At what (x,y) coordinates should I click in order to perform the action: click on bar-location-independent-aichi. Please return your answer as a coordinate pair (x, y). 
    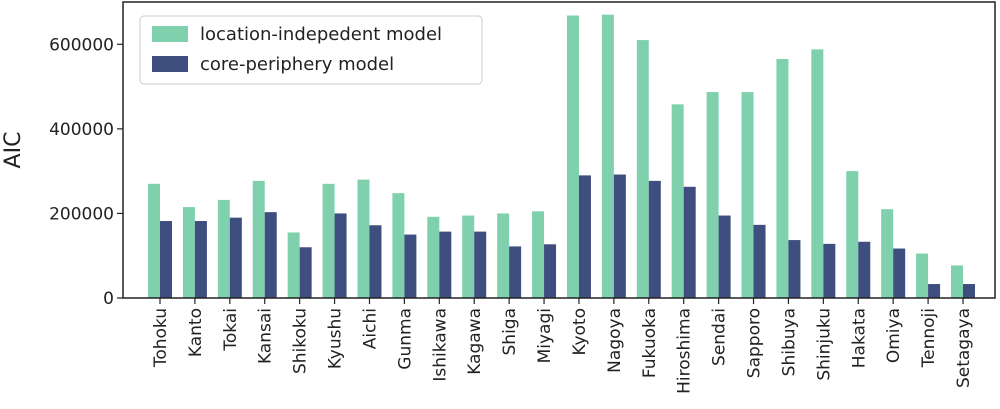
    Looking at the image, I should click on (363, 238).